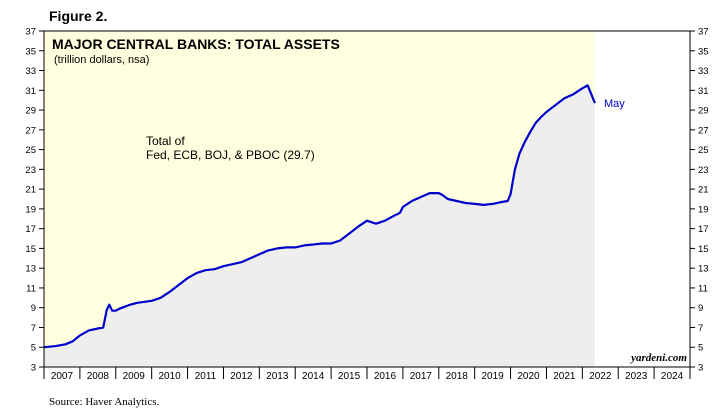  I want to click on y-tick-label-left: 5, so click(33, 348).